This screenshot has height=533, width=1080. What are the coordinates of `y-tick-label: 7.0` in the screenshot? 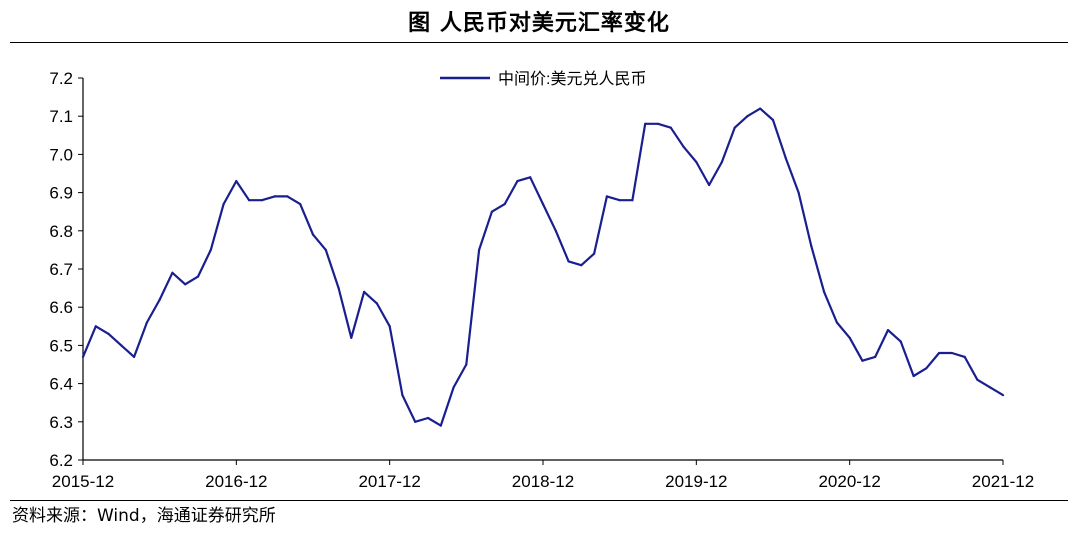 It's located at (61, 154).